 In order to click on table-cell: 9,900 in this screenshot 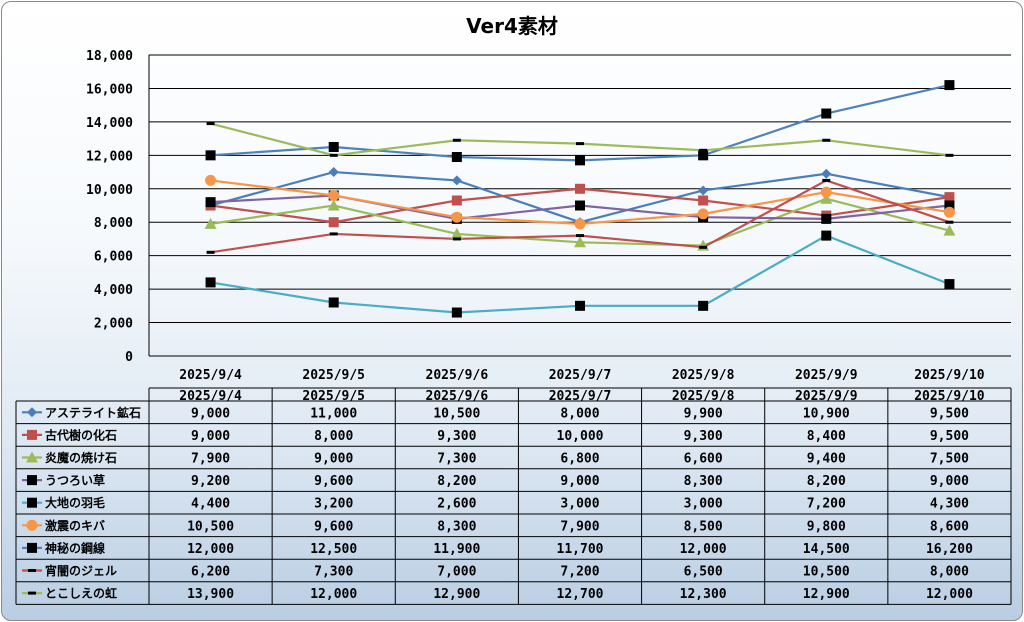, I will do `click(703, 413)`.